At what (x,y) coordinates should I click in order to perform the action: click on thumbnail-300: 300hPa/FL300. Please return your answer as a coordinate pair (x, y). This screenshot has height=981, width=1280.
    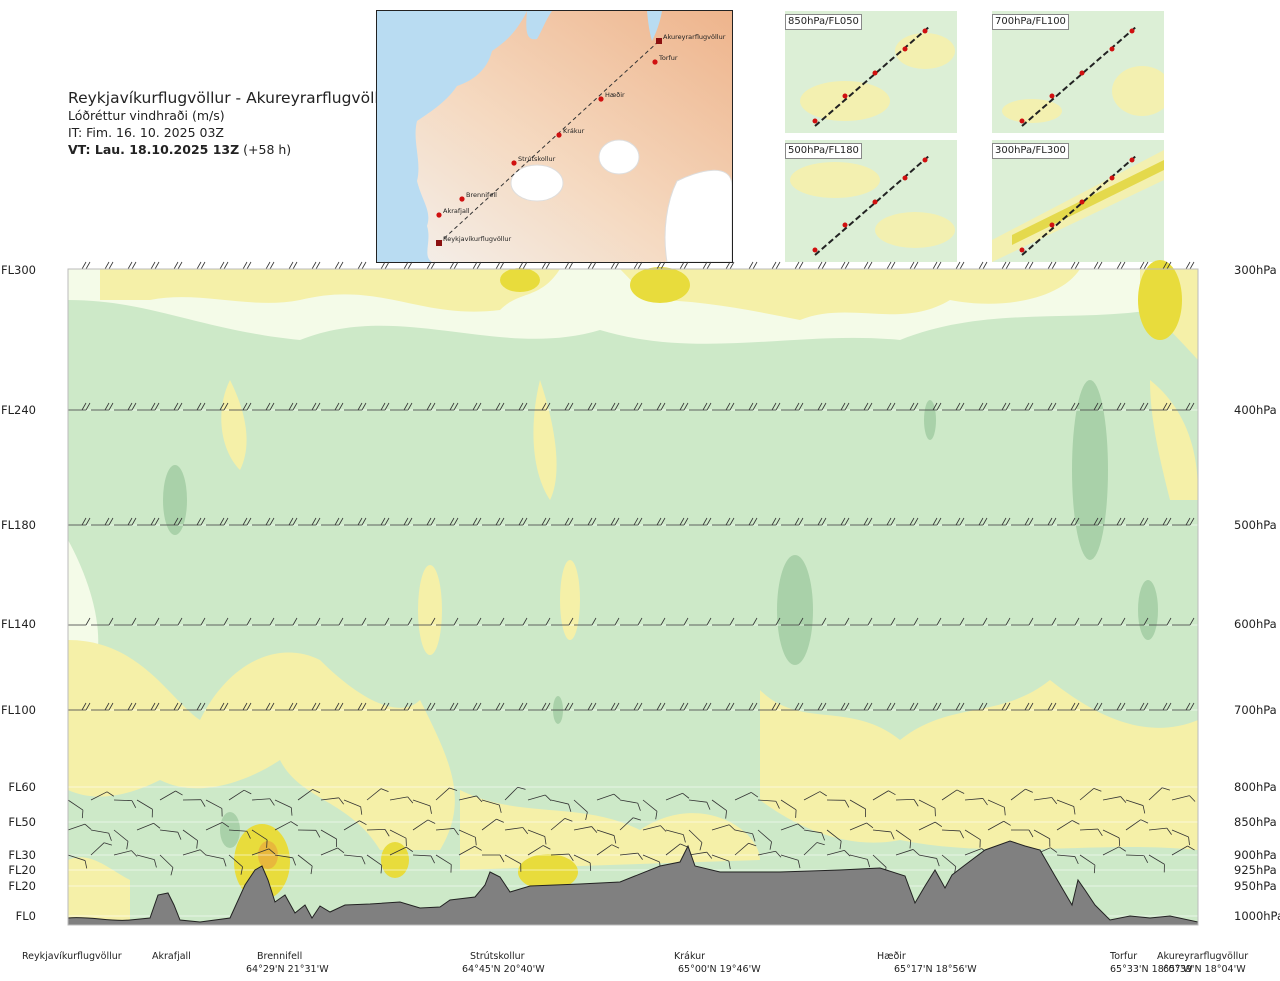
    Looking at the image, I should click on (1078, 201).